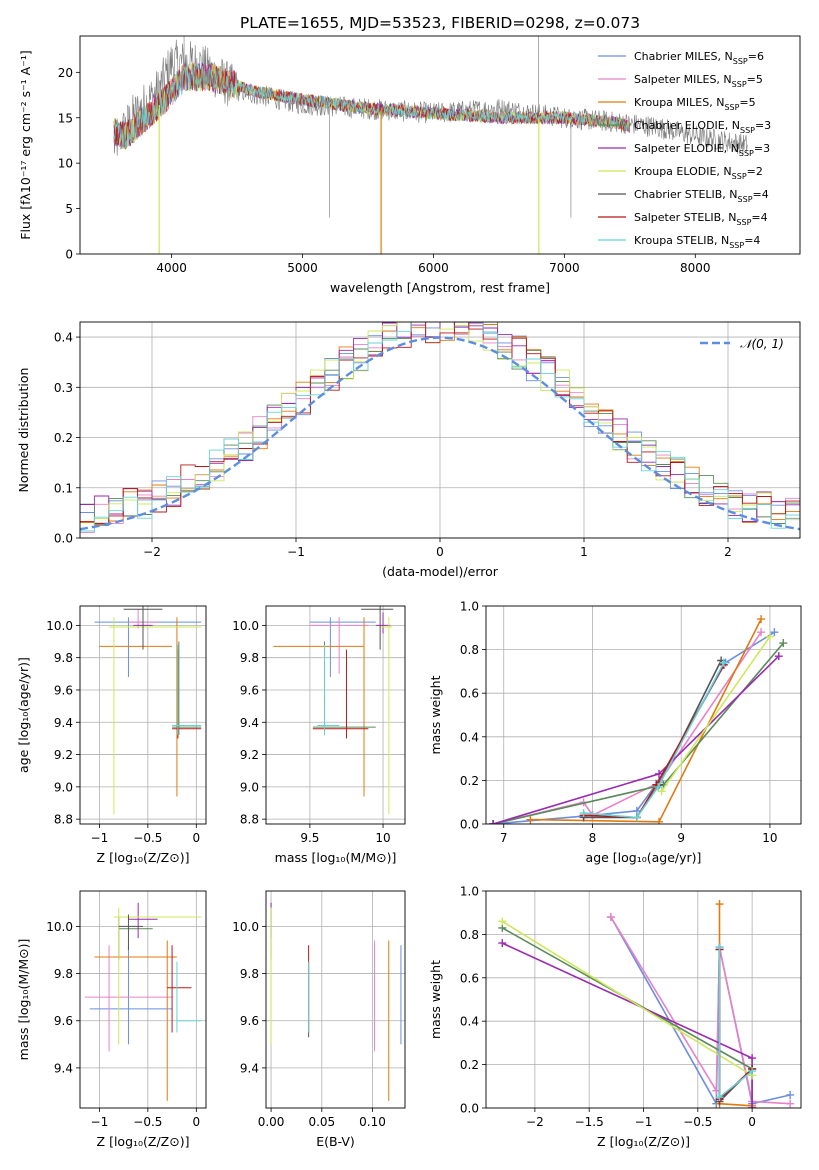 The image size is (819, 1170). What do you see at coordinates (65, 164) in the screenshot?
I see `y-tick-label: 10` at bounding box center [65, 164].